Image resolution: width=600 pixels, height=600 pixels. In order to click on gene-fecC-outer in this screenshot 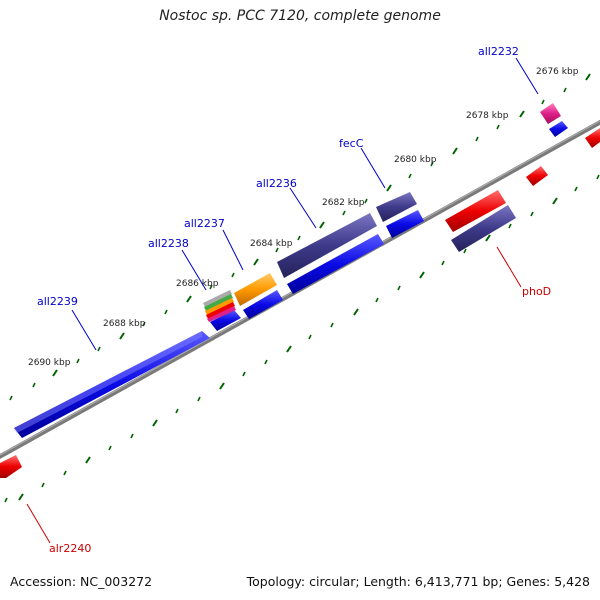, I will do `click(405, 224)`.